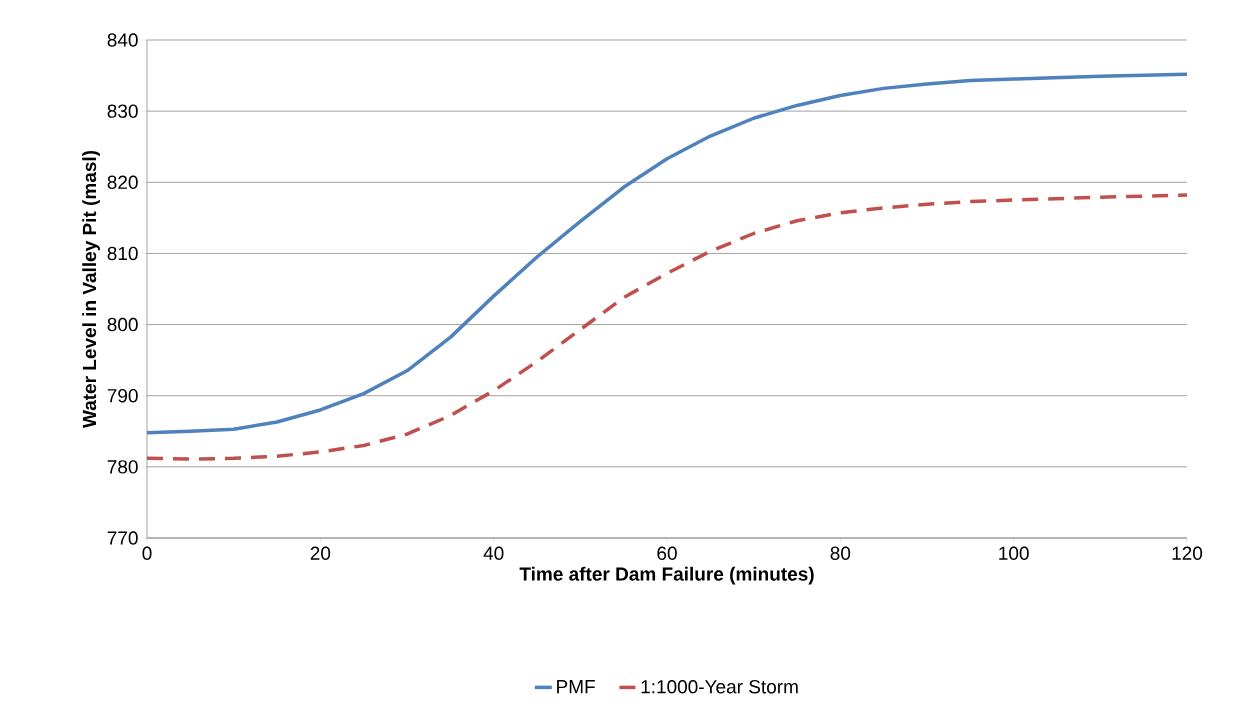  I want to click on y-tick-label: 770, so click(122, 538).